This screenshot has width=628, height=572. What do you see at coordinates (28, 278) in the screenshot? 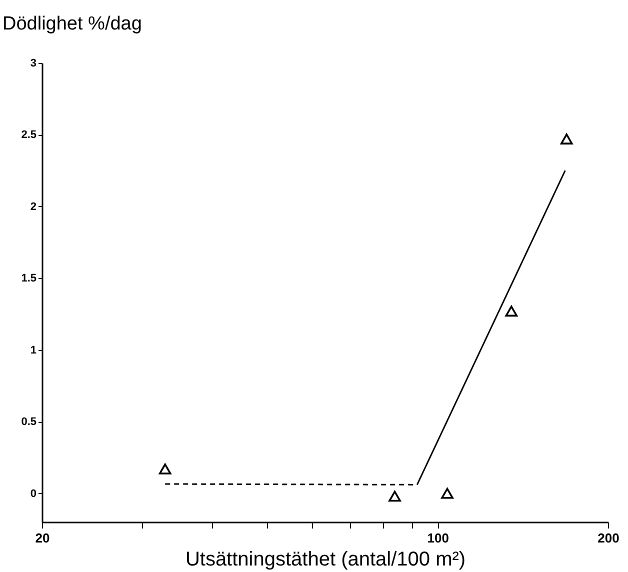
I see `y-tick-label: 1.5` at bounding box center [28, 278].